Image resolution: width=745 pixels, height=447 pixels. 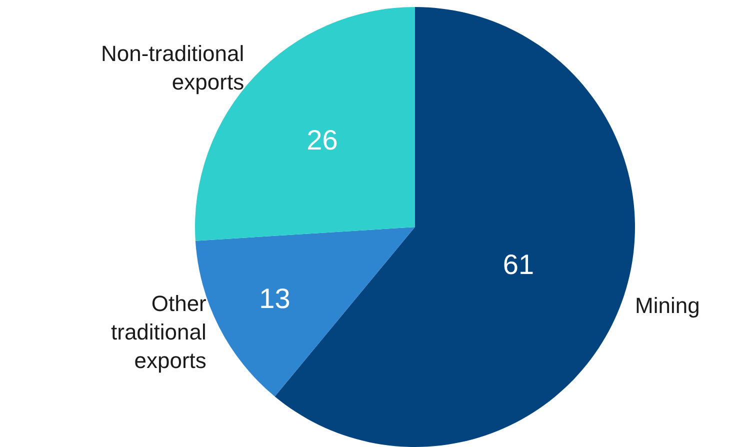 What do you see at coordinates (667, 305) in the screenshot?
I see `slice-label: Mining` at bounding box center [667, 305].